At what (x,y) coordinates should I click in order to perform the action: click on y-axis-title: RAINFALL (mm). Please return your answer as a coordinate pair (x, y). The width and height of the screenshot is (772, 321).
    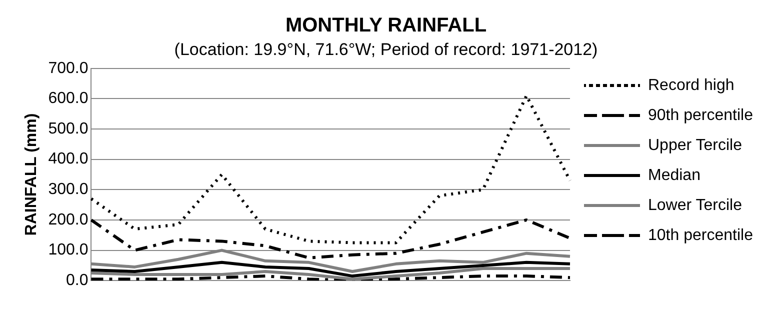
    Looking at the image, I should click on (31, 174).